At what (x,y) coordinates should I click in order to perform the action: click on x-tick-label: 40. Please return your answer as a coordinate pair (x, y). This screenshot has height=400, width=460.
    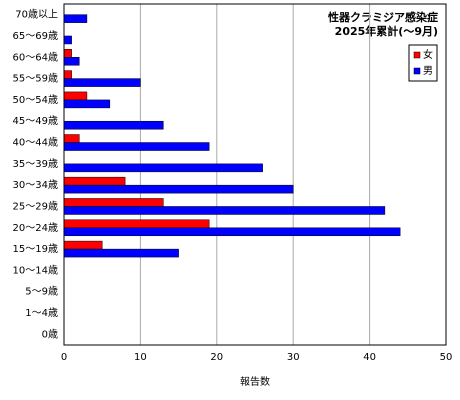
    Looking at the image, I should click on (369, 357).